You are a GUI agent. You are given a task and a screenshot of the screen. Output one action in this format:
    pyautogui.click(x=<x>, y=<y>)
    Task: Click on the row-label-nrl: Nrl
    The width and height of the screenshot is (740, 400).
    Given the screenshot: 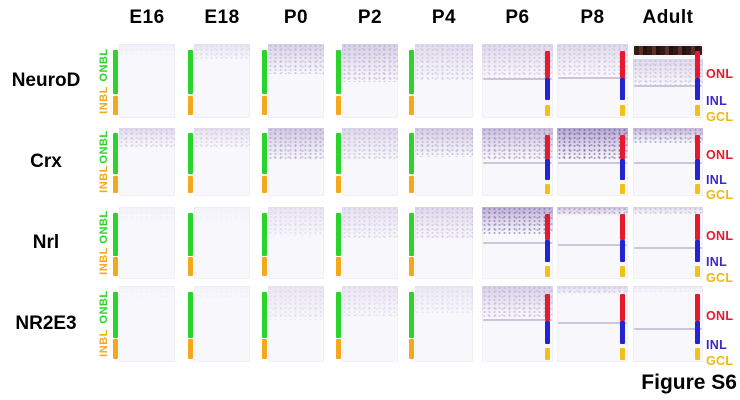 What is the action you would take?
    pyautogui.click(x=46, y=242)
    